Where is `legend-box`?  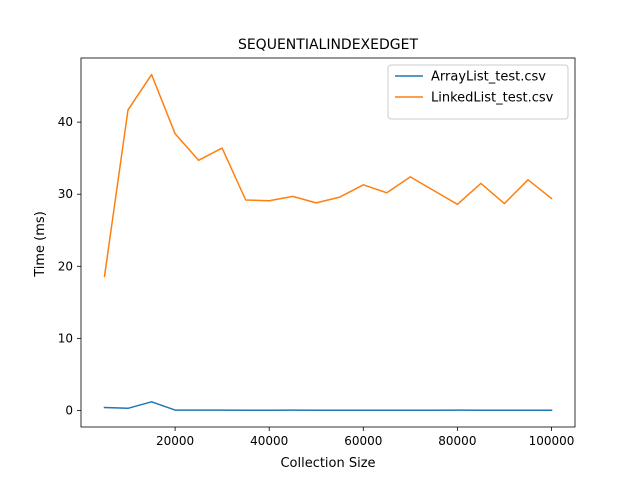 legend-box is located at coordinates (478, 92).